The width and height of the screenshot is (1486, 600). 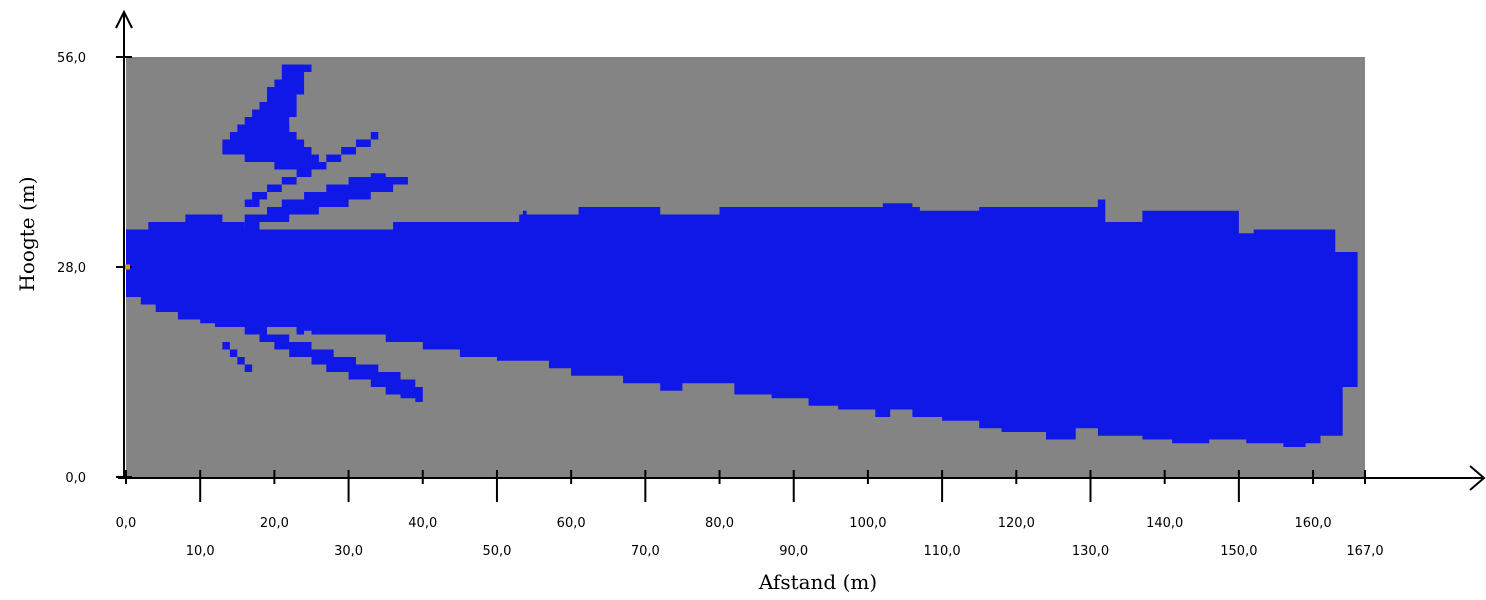 What do you see at coordinates (71, 58) in the screenshot?
I see `y-tick-label: 56,0` at bounding box center [71, 58].